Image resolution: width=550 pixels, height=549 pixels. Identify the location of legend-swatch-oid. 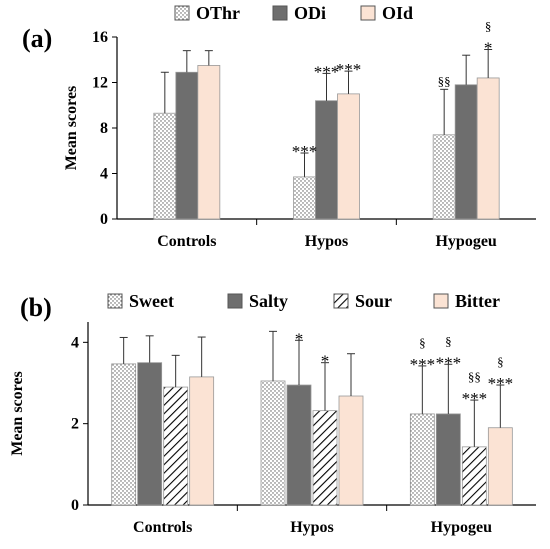
(368, 13).